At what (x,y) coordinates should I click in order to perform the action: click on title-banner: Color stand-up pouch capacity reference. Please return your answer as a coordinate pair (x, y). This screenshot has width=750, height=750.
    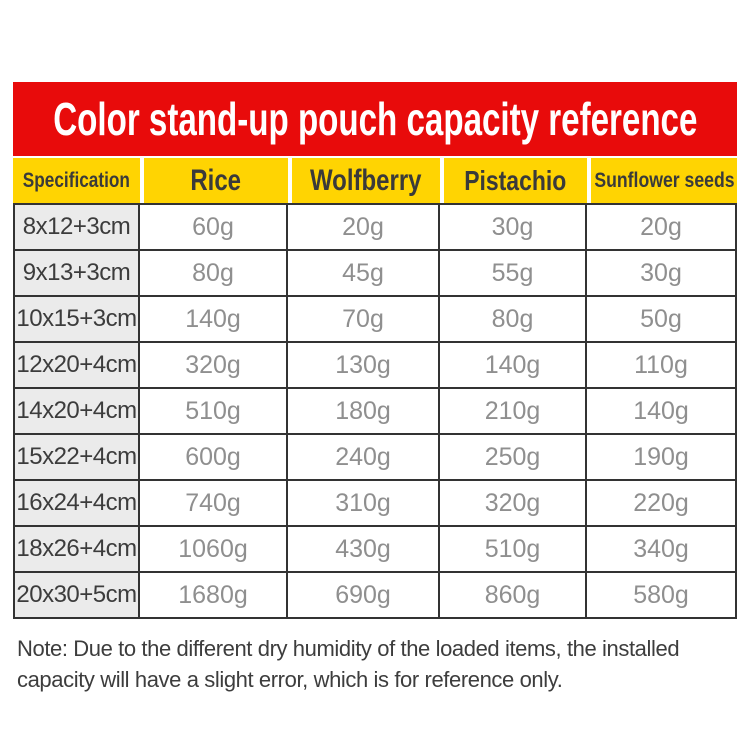
    Looking at the image, I should click on (375, 119).